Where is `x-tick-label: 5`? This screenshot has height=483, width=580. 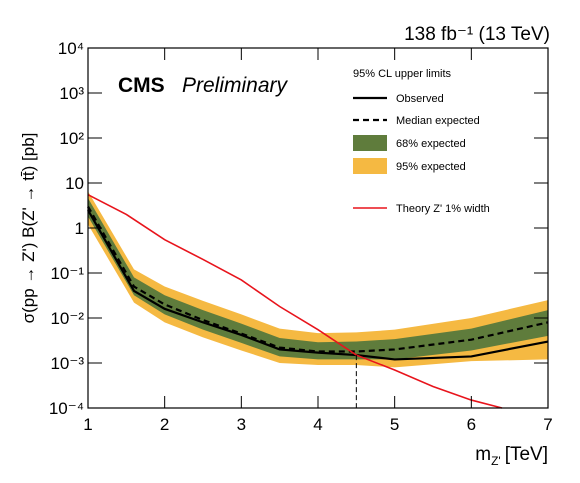
x-tick-label: 5 is located at coordinates (394, 424).